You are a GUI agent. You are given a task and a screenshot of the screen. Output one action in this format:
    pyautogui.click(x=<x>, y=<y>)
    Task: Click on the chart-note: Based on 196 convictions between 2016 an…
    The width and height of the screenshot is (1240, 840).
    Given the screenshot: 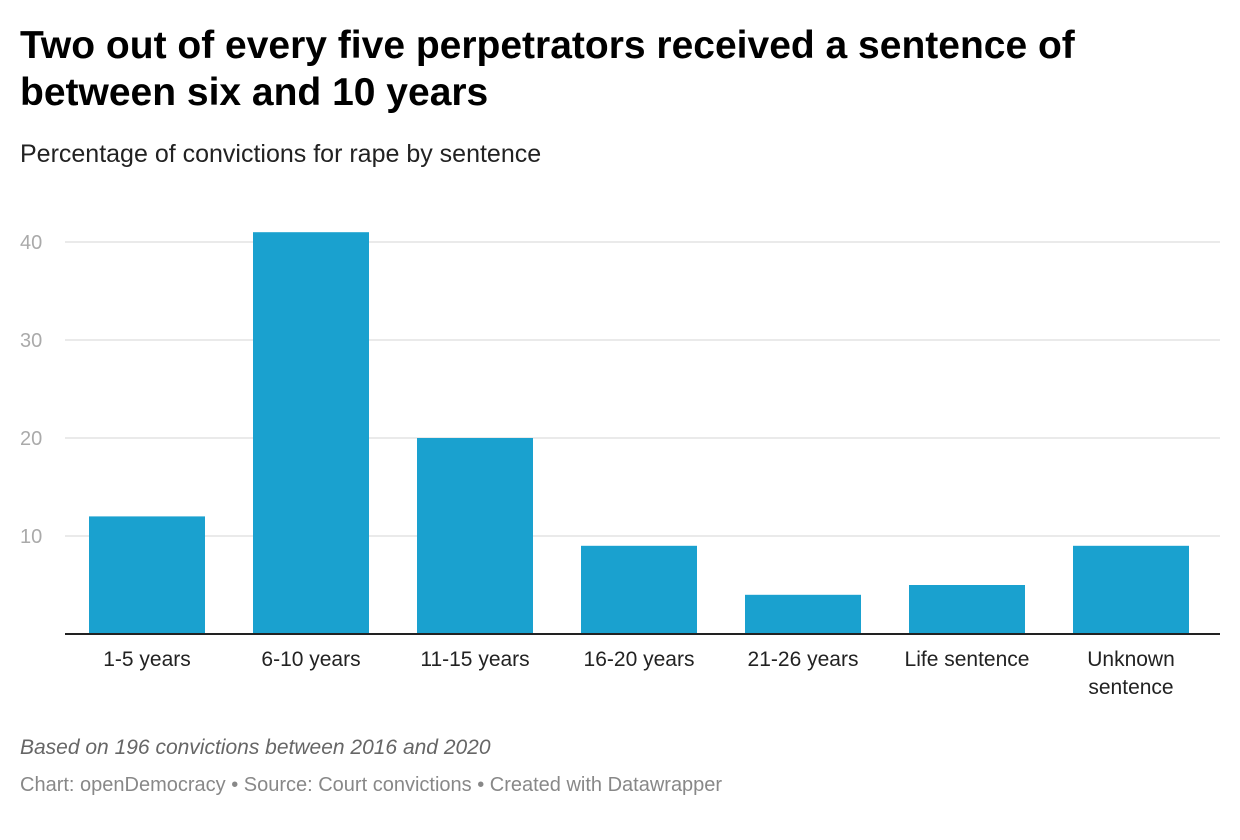 What is the action you would take?
    pyautogui.click(x=255, y=747)
    